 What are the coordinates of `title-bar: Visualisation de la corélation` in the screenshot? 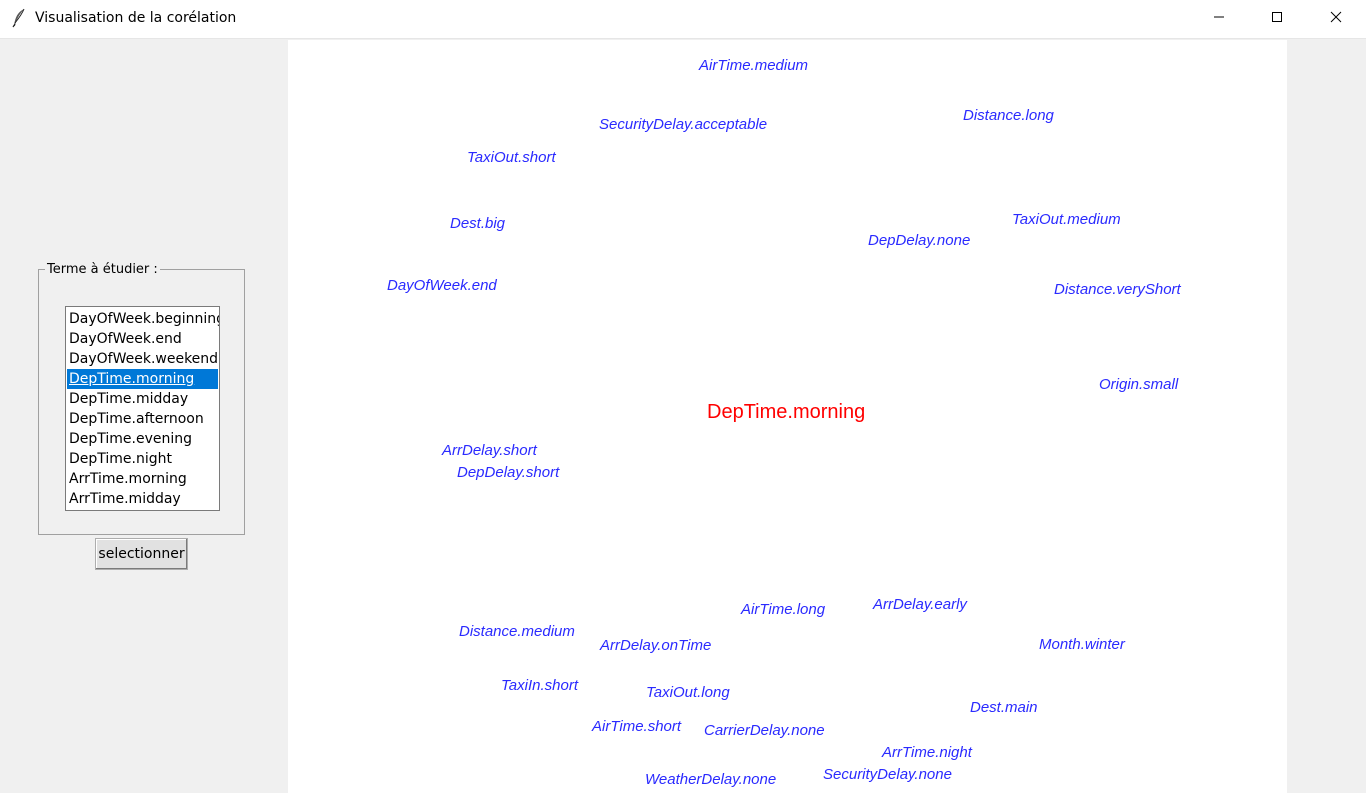 It's located at (683, 19).